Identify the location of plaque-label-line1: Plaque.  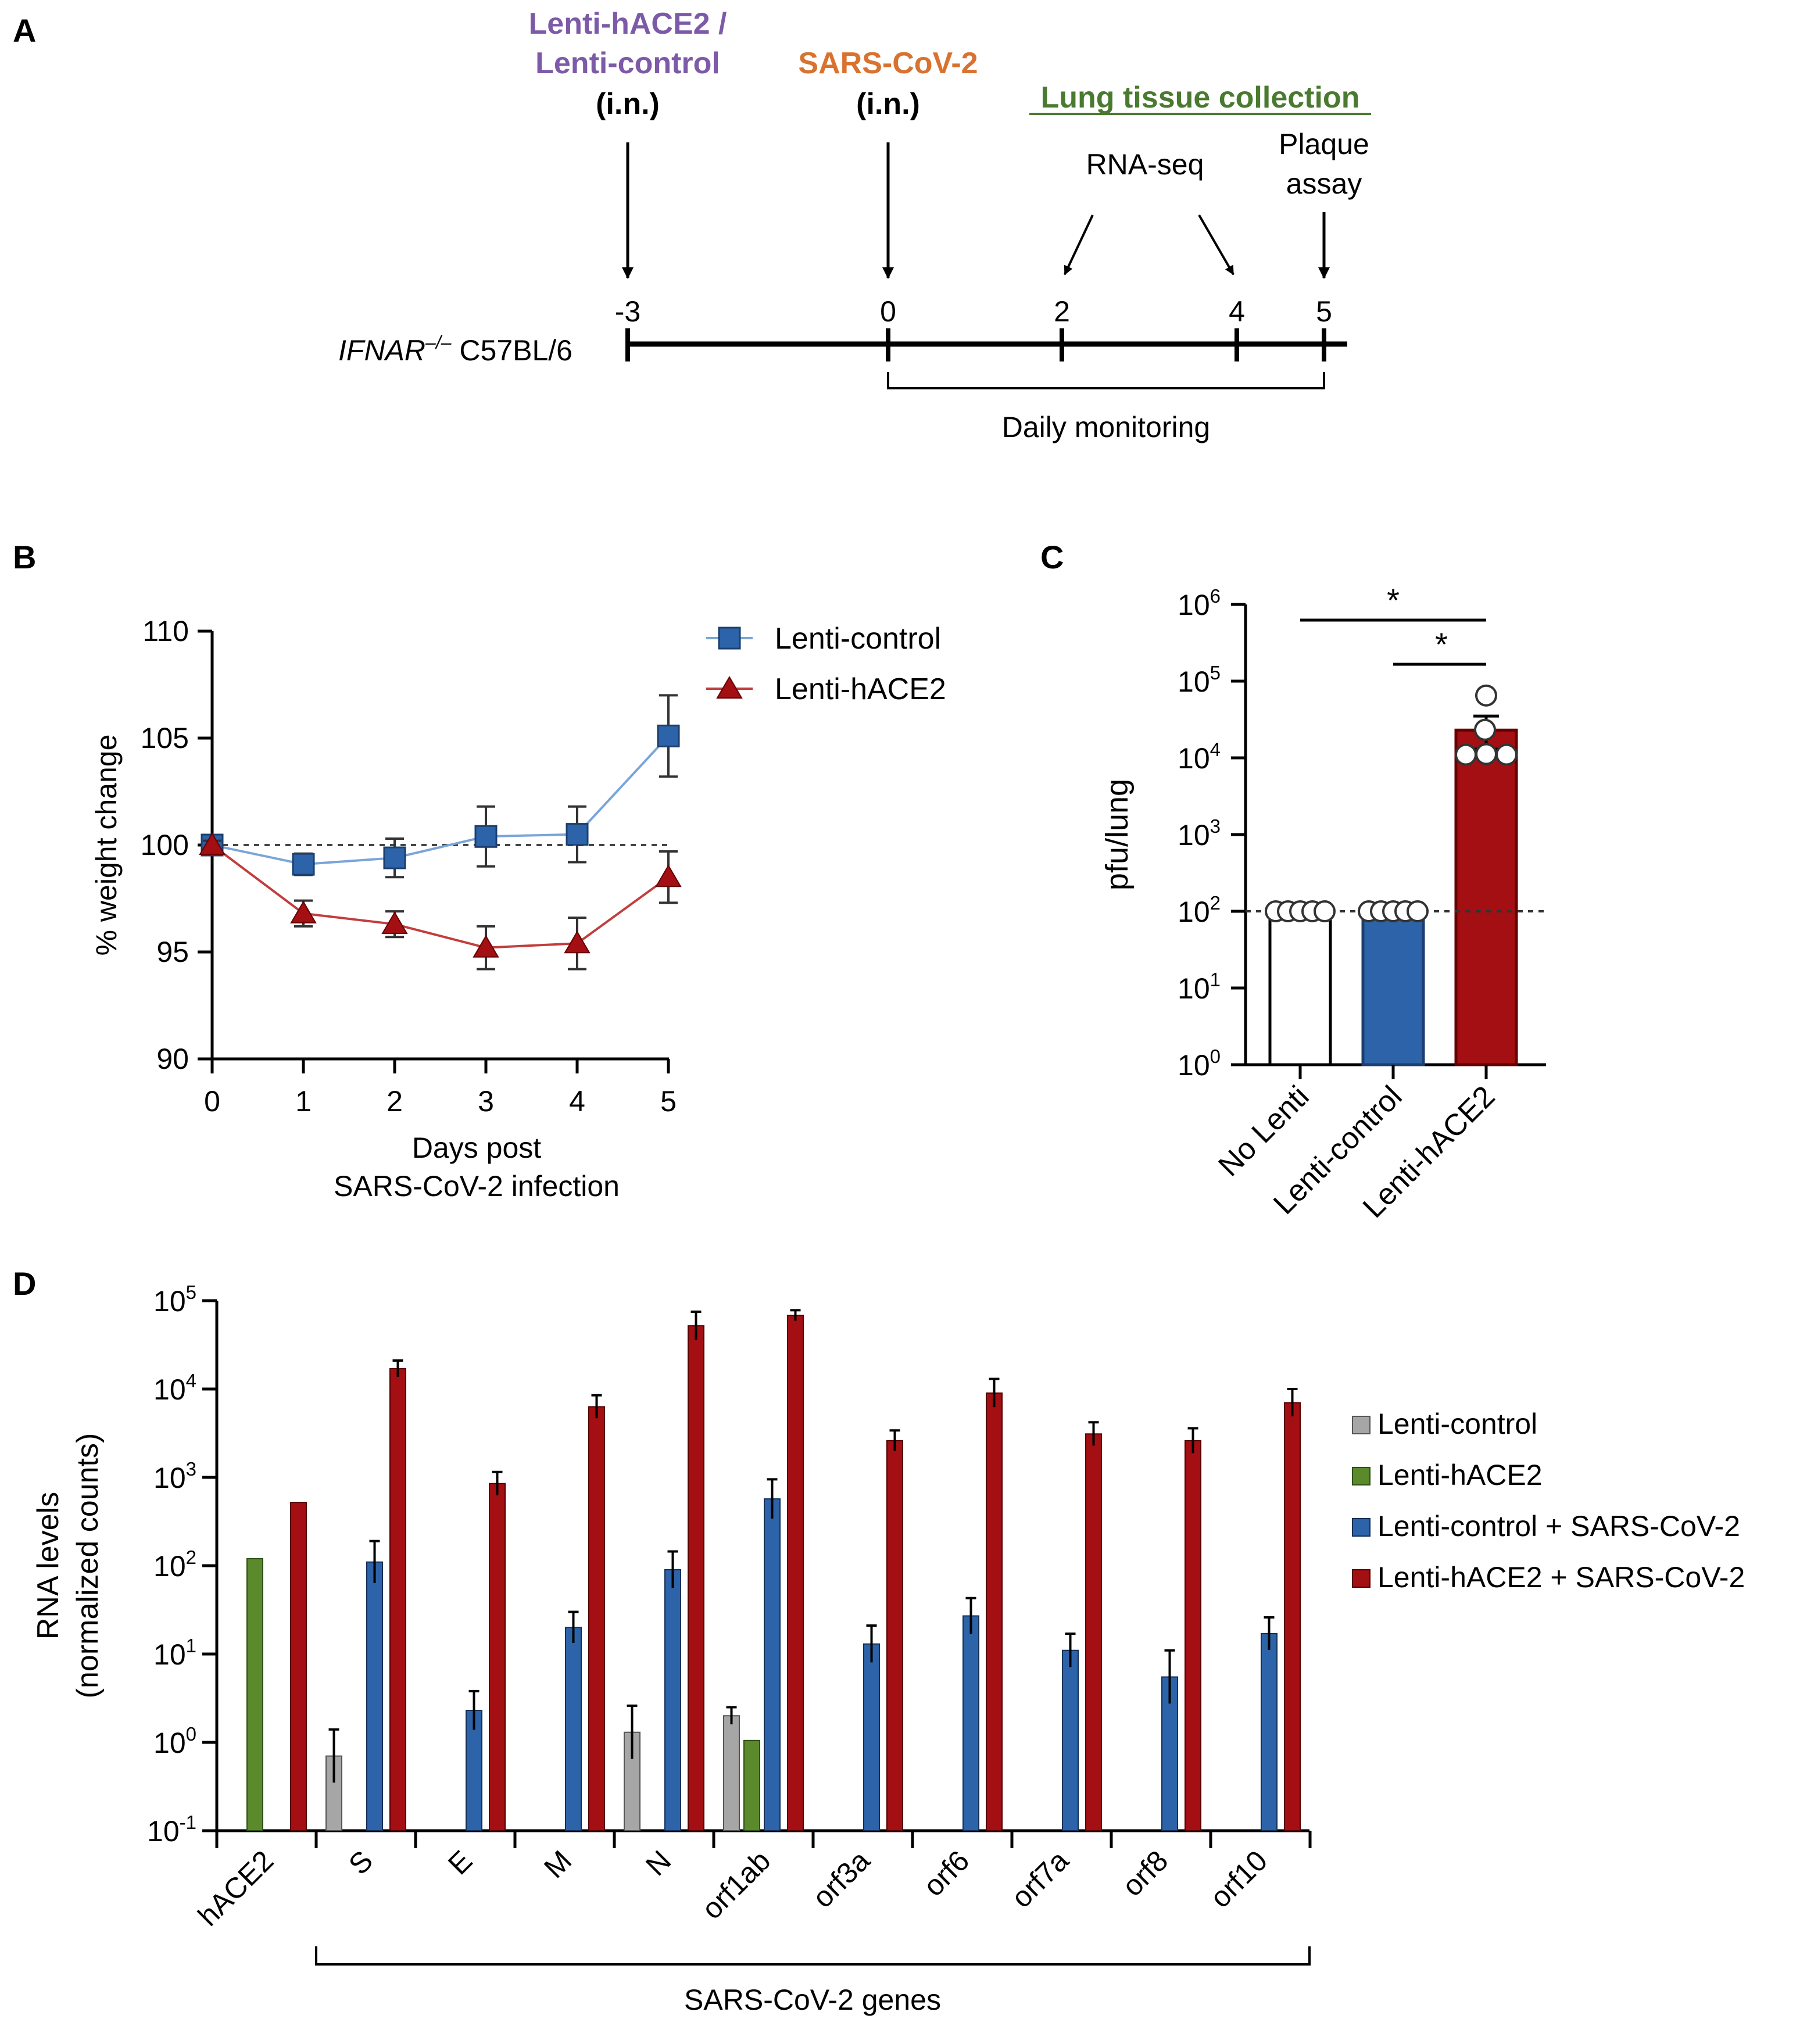
(1324, 144).